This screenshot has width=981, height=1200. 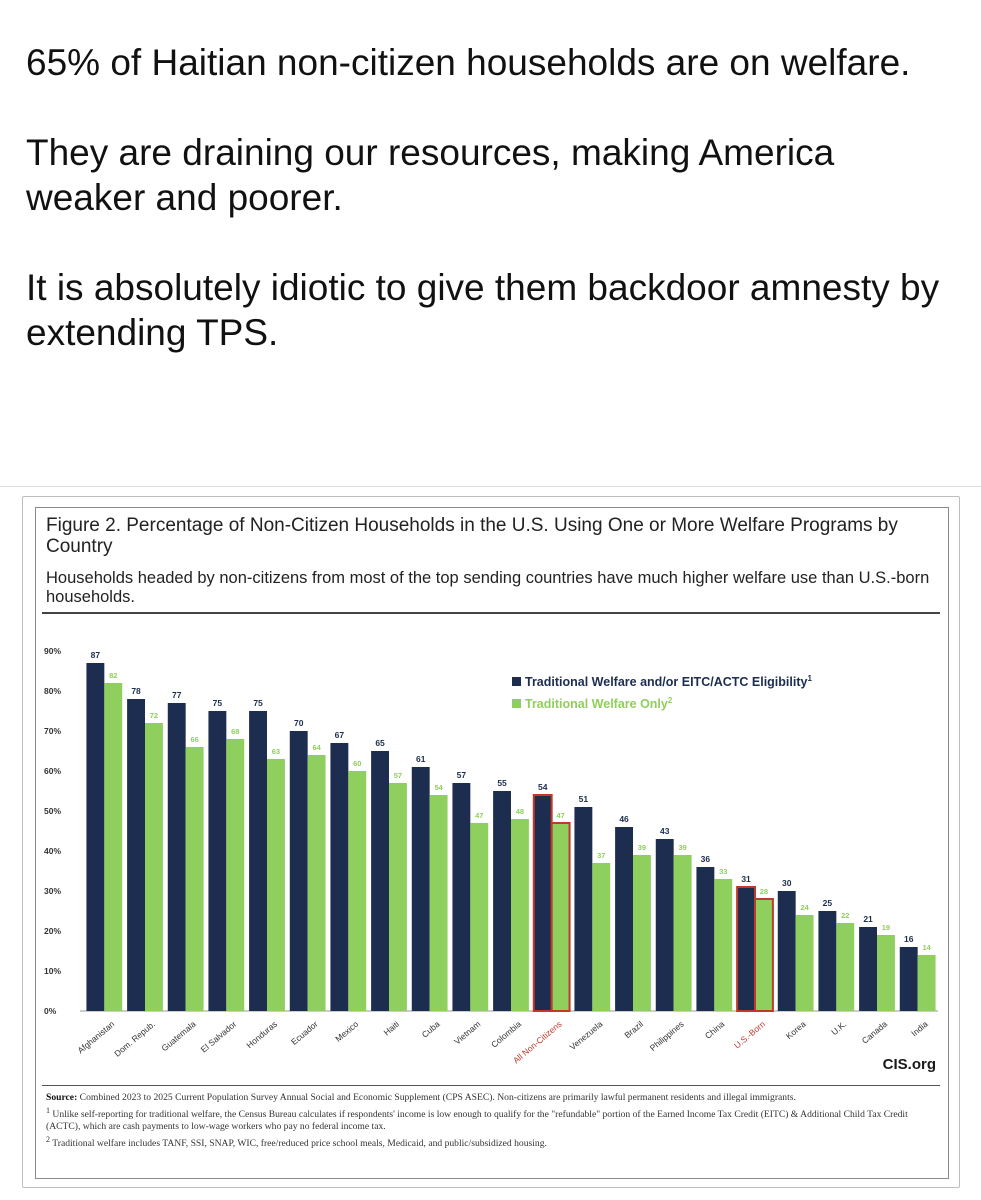 I want to click on y-tick-label: 10%, so click(x=52, y=971).